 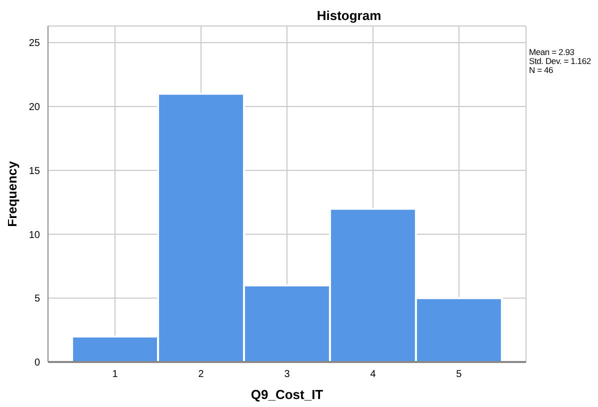 What do you see at coordinates (201, 374) in the screenshot?
I see `x-tick-label: 2` at bounding box center [201, 374].